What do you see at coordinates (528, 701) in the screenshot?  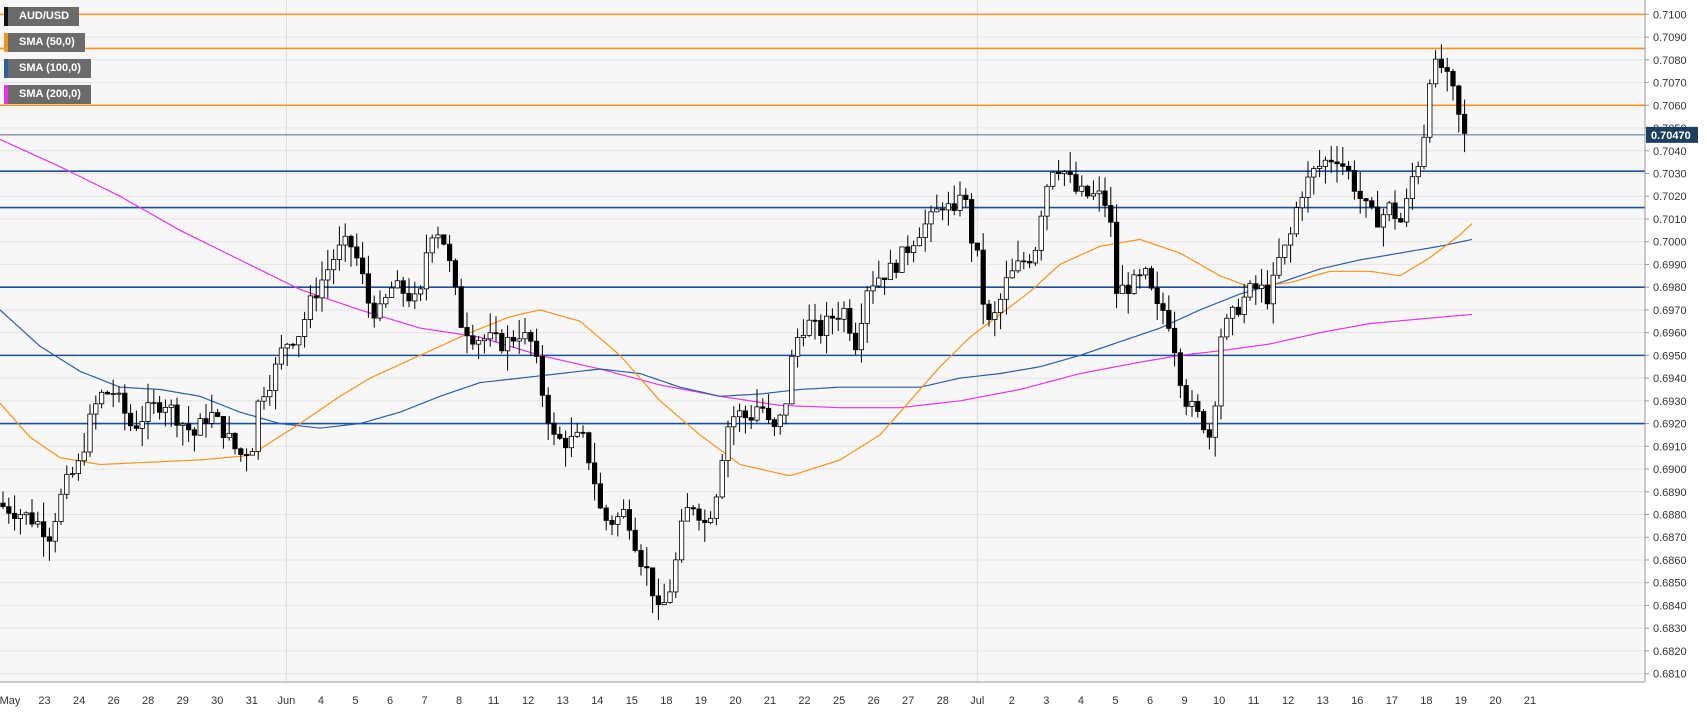 I see `x-tick-label: 12` at bounding box center [528, 701].